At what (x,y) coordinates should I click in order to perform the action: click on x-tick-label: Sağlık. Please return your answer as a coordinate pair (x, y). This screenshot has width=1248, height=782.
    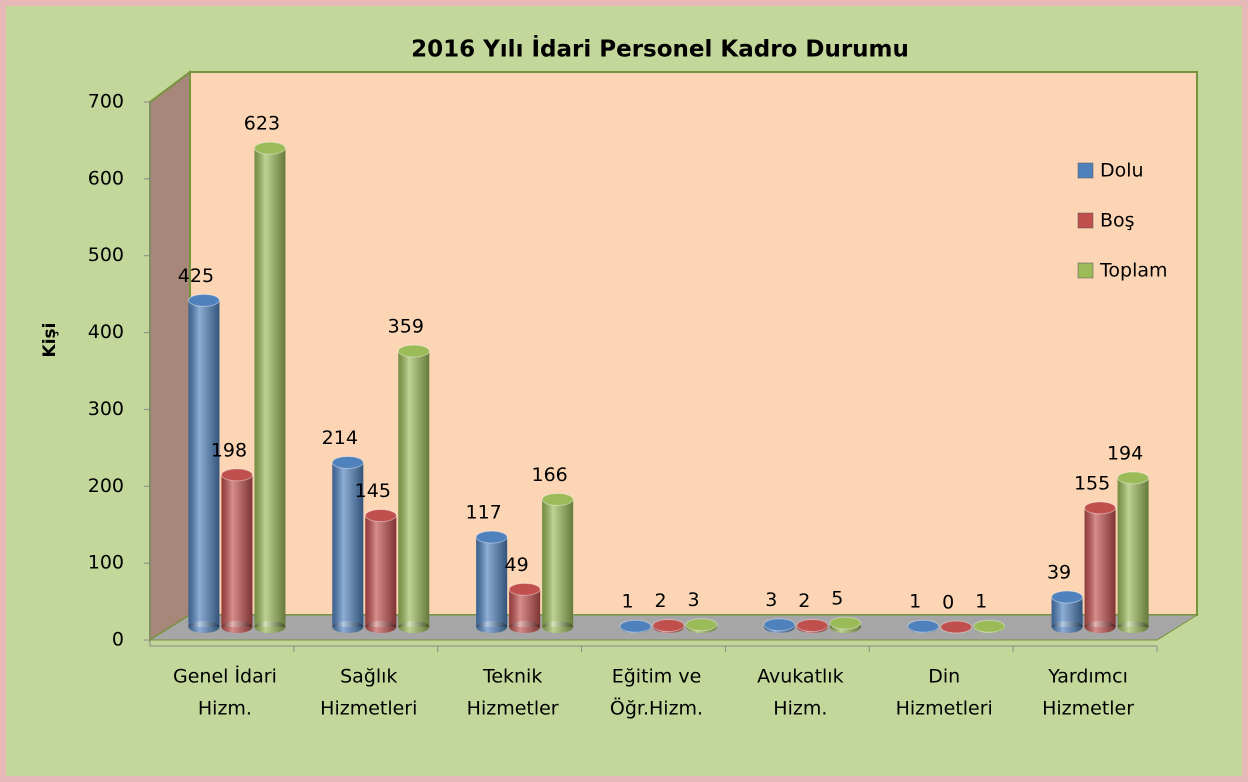
    Looking at the image, I should click on (368, 677).